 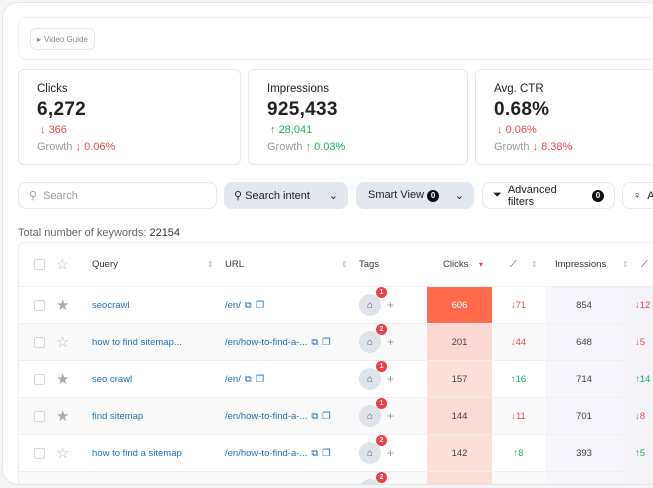 What do you see at coordinates (564, 117) in the screenshot?
I see `stat-card: Avg. CTR 0.68% ↓ 0.06% Growth ↓ 8.38%` at bounding box center [564, 117].